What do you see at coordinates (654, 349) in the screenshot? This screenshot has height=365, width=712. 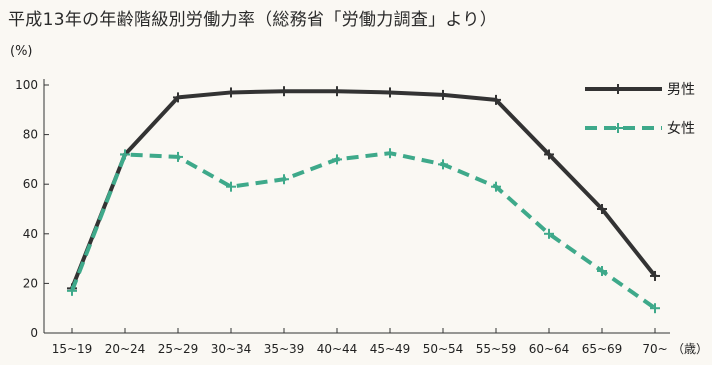 I see `x-tick-label: 70~` at bounding box center [654, 349].